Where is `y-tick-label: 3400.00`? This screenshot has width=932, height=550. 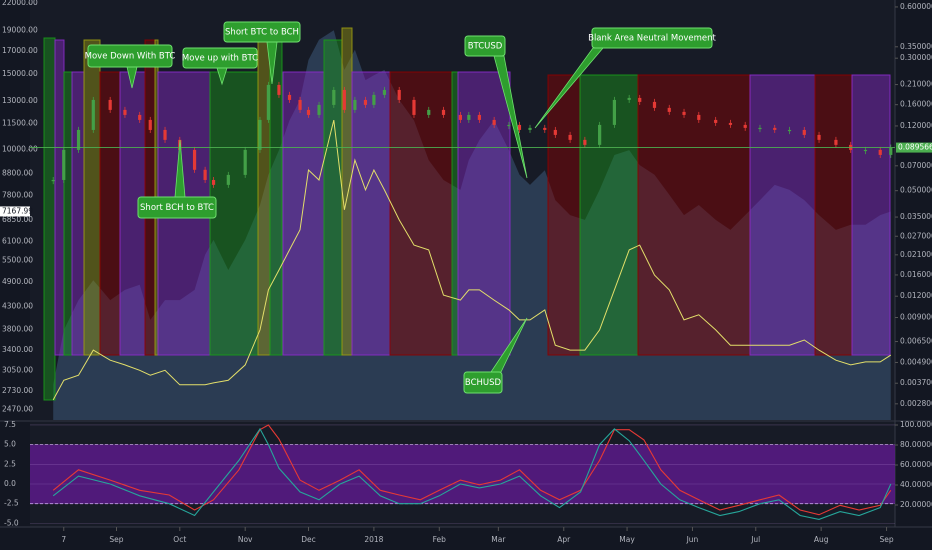 y-tick-label: 3400.00 is located at coordinates (17, 349).